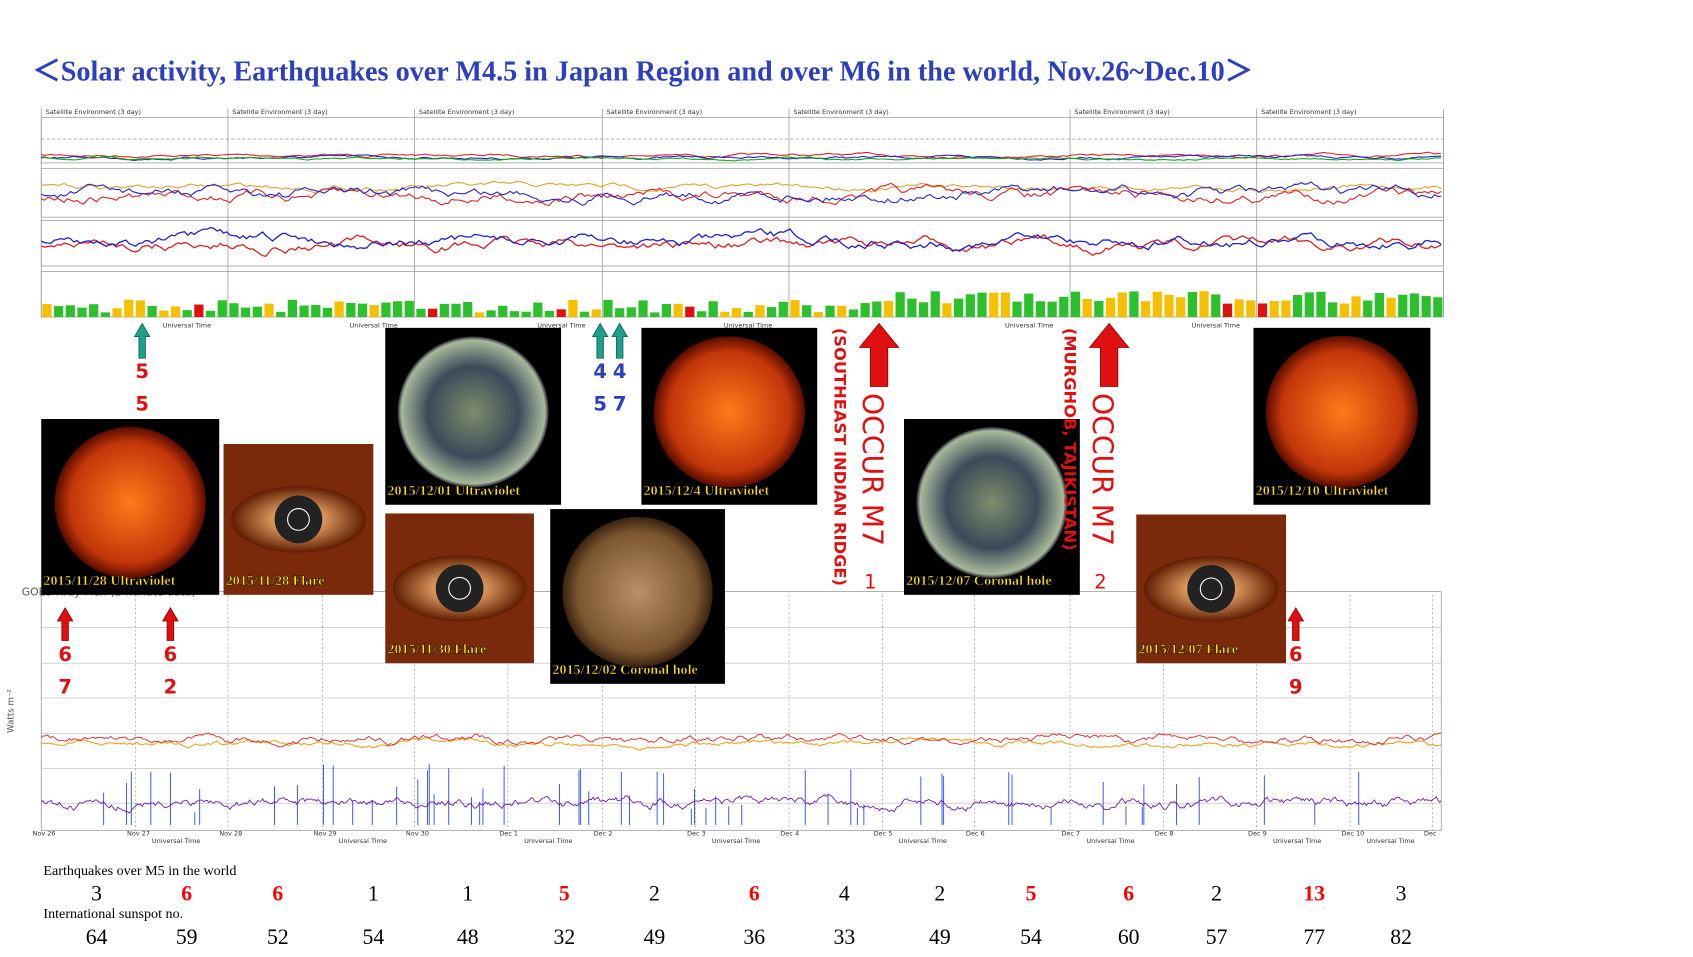 The height and width of the screenshot is (957, 1693). I want to click on sunspot-number: 59, so click(187, 937).